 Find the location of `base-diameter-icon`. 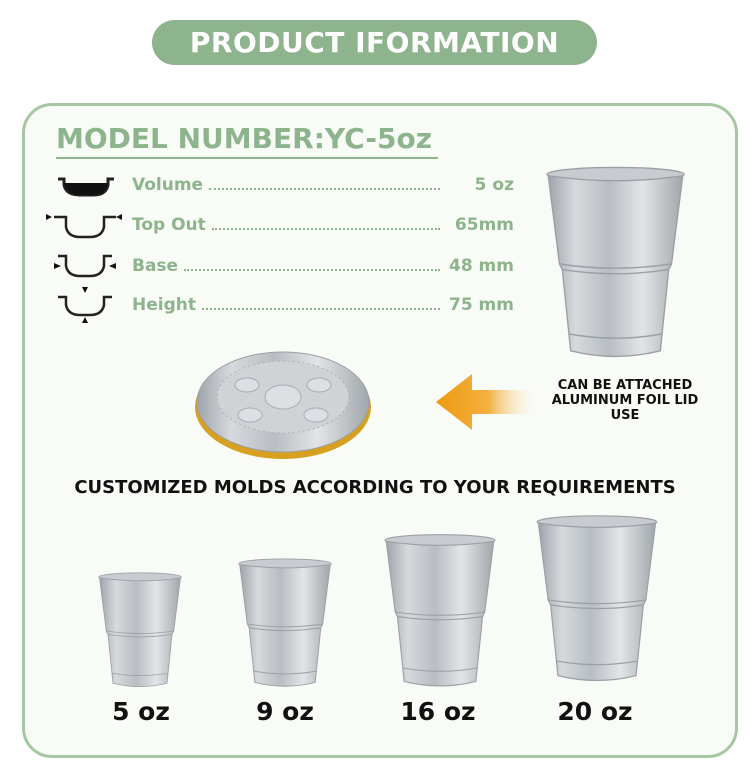

base-diameter-icon is located at coordinates (85, 266).